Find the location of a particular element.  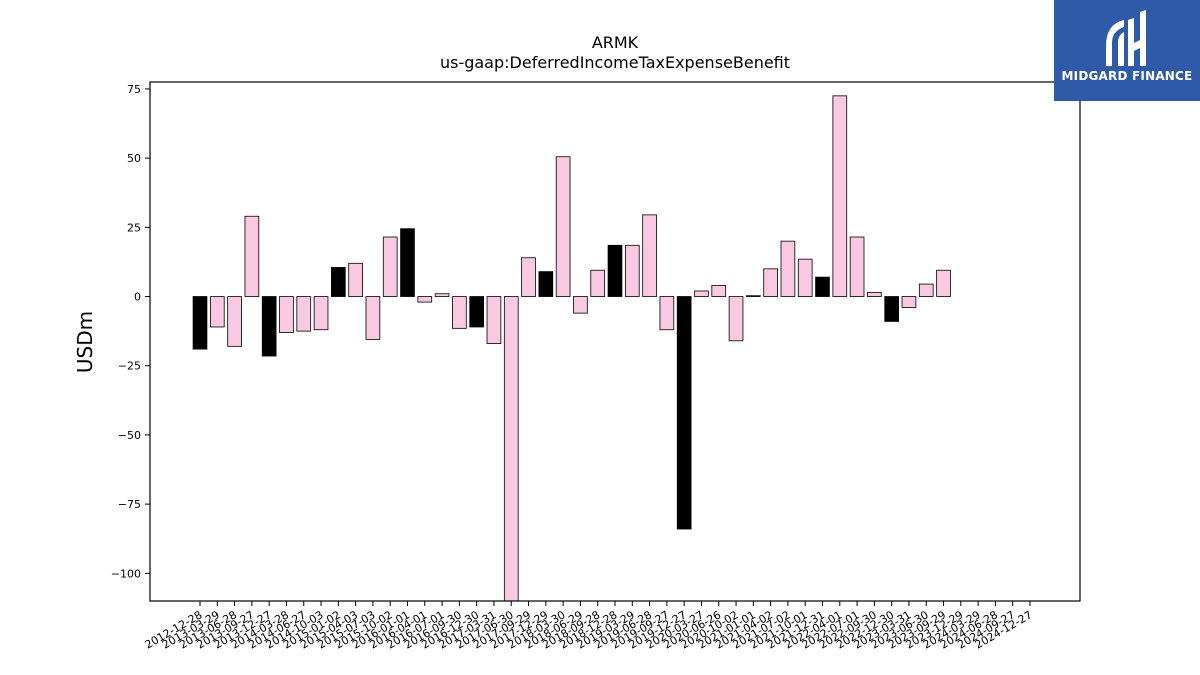

logo-mark-icon is located at coordinates (1126, 38).